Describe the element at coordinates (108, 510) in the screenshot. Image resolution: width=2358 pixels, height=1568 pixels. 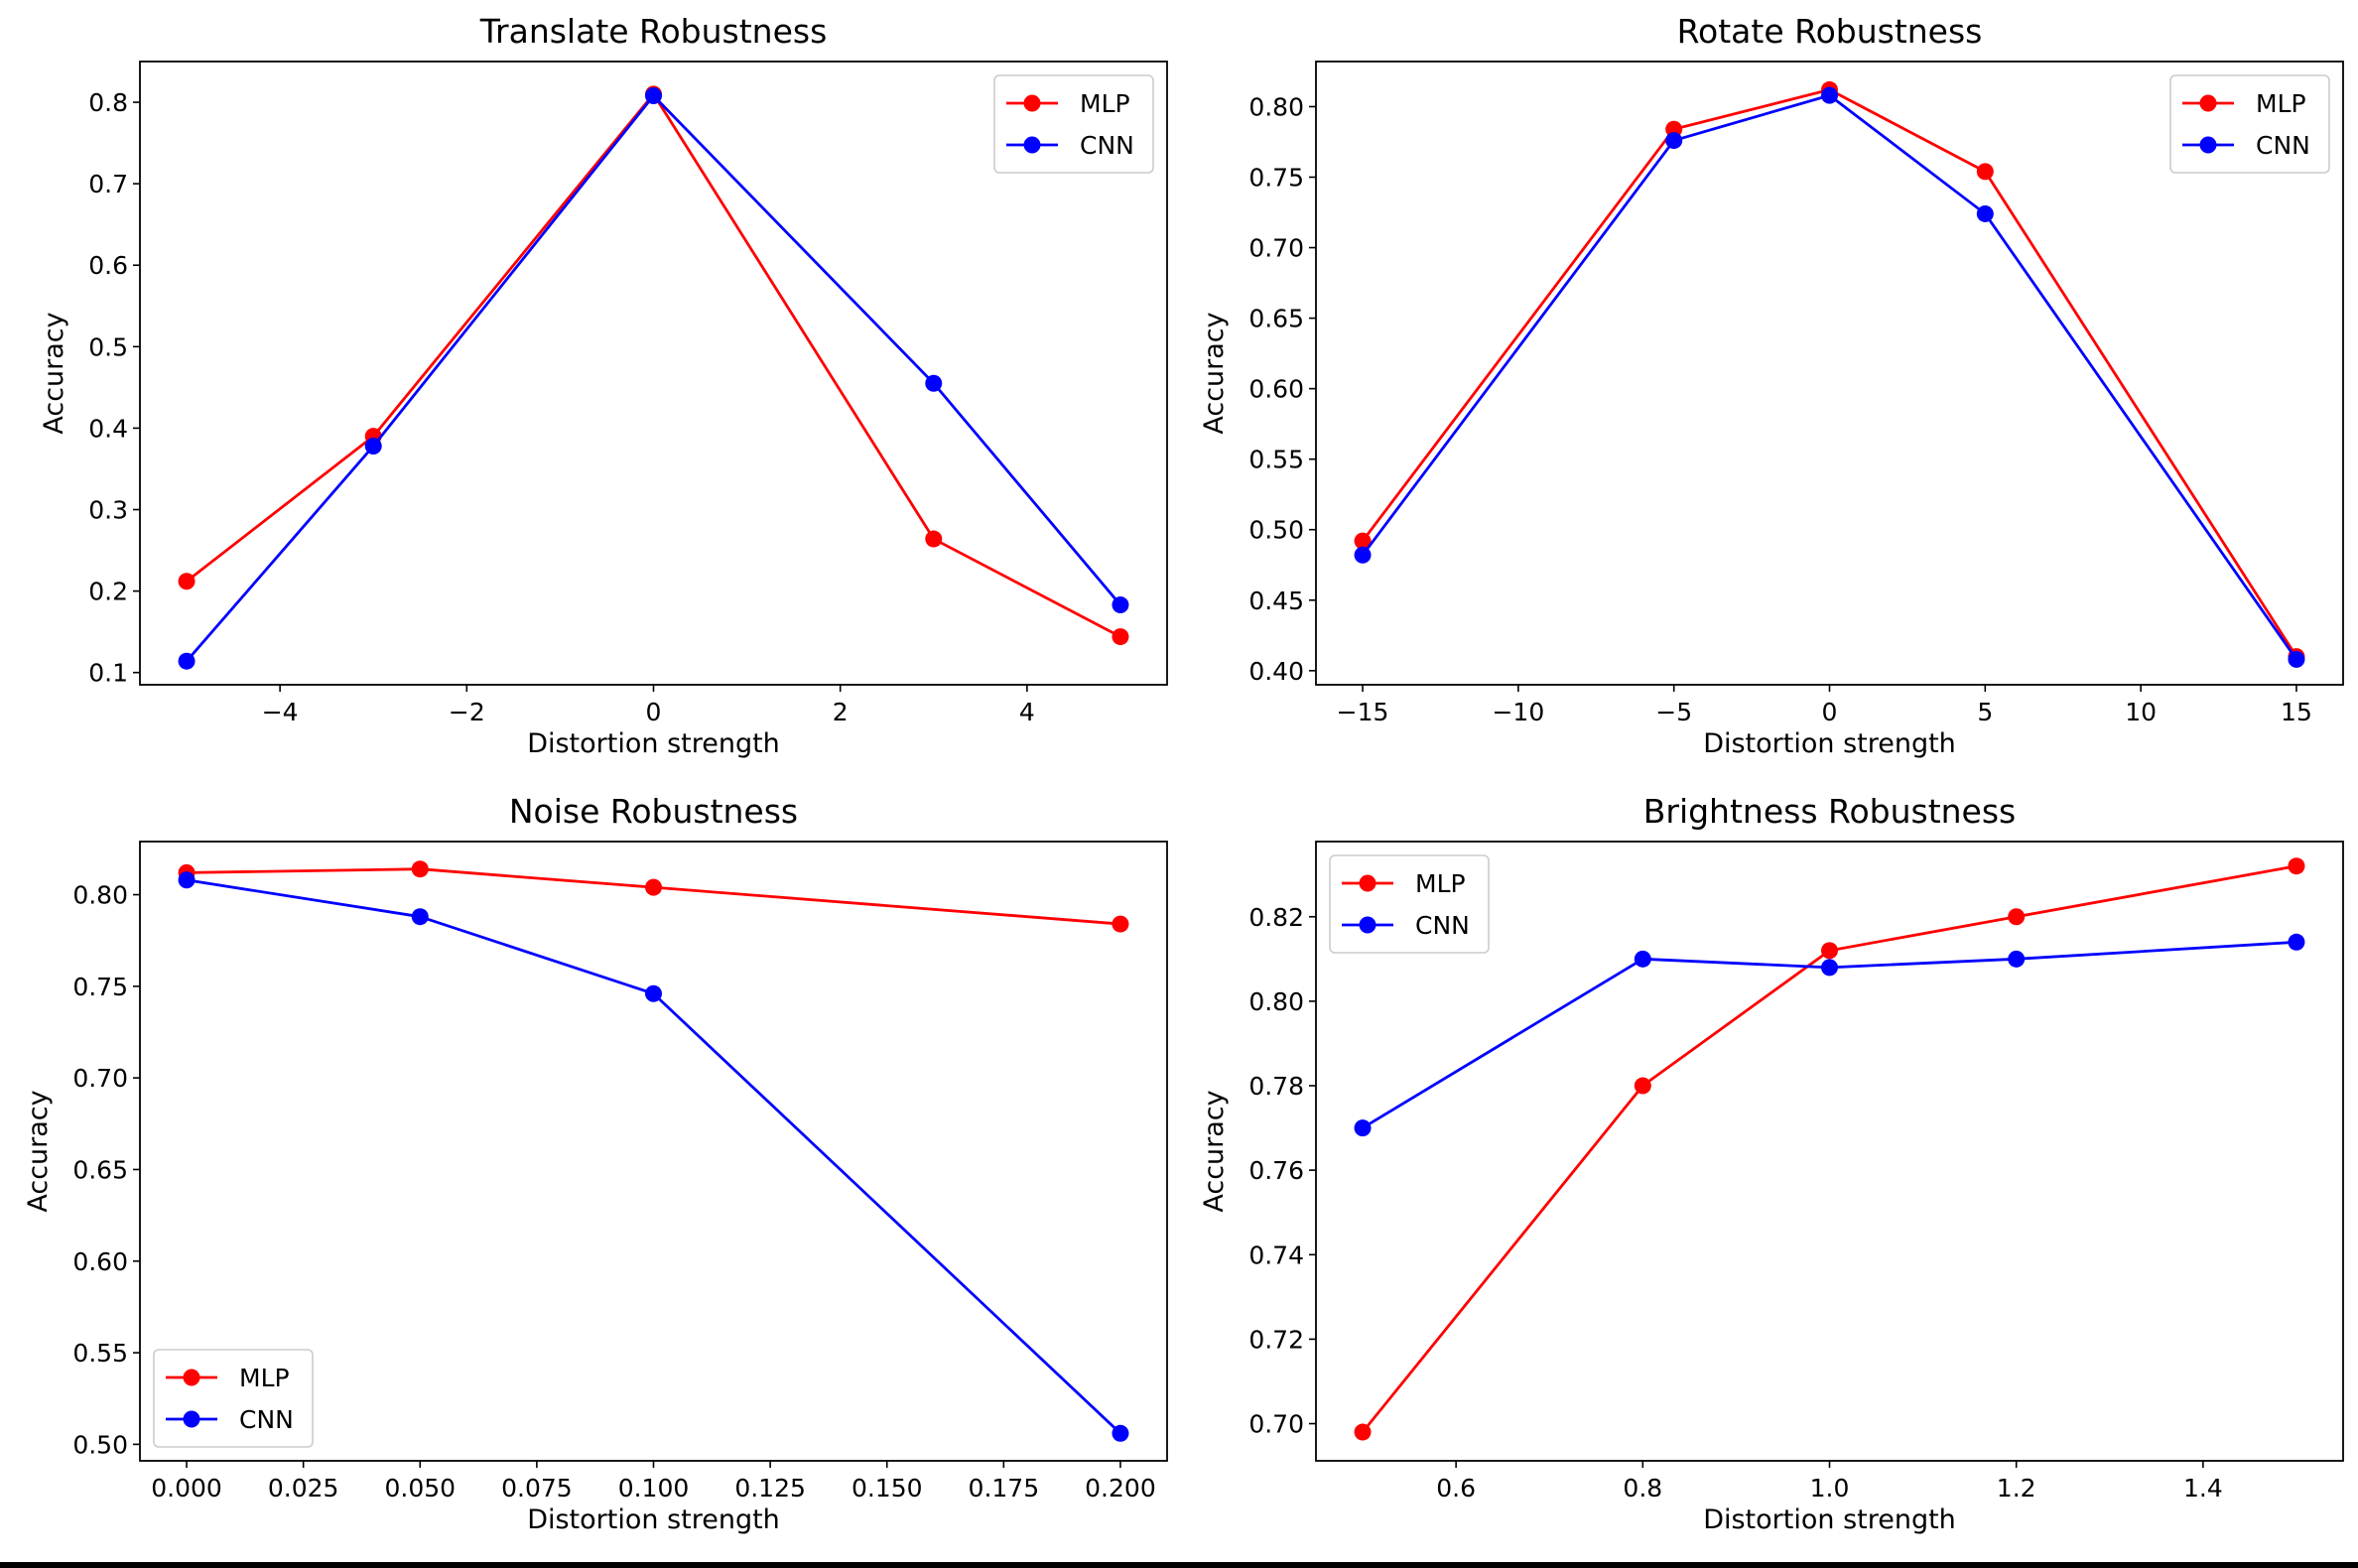
I see `y-tick-label: 0.3` at that location.